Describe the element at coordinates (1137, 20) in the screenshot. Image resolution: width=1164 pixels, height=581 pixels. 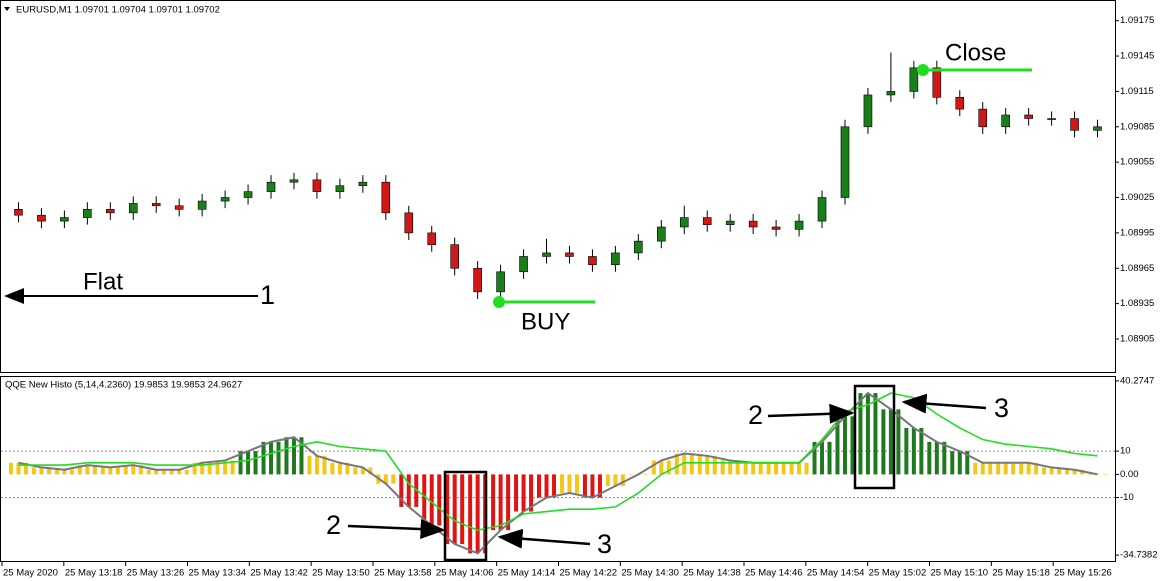
I see `y-tick-label: 1.09175` at that location.